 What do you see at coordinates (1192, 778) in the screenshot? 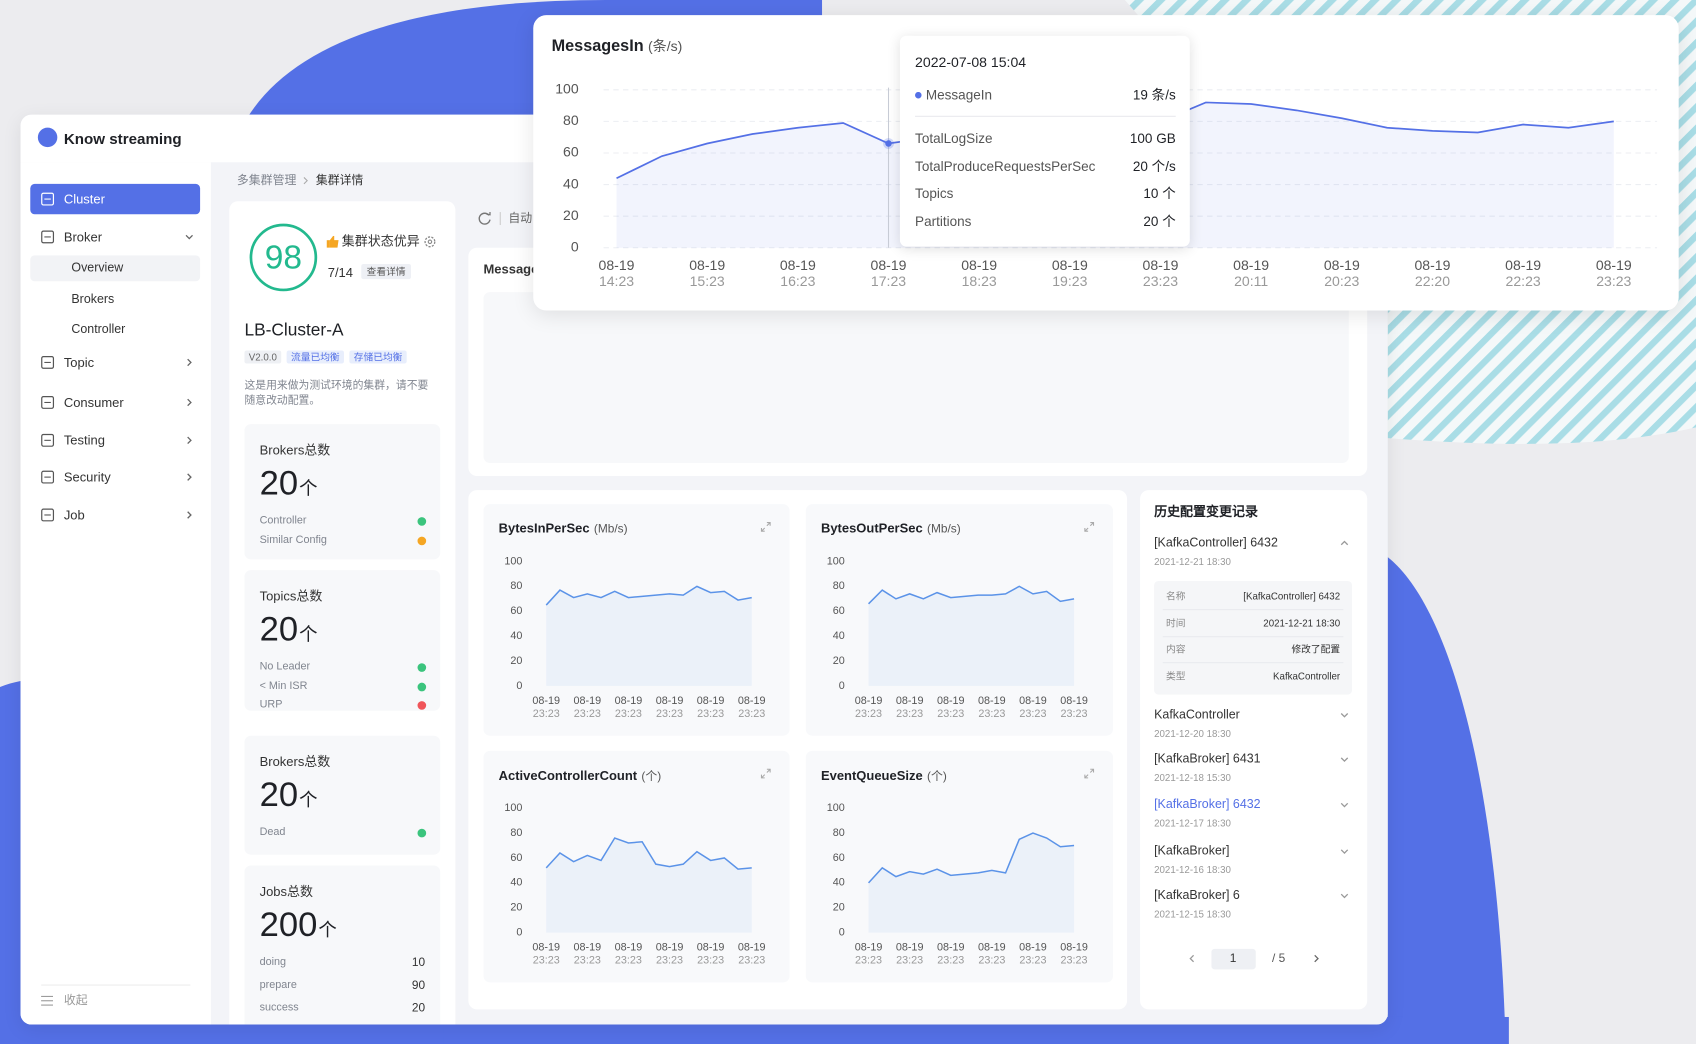
I see `history-item-time: 2021-12-18 15:30` at bounding box center [1192, 778].